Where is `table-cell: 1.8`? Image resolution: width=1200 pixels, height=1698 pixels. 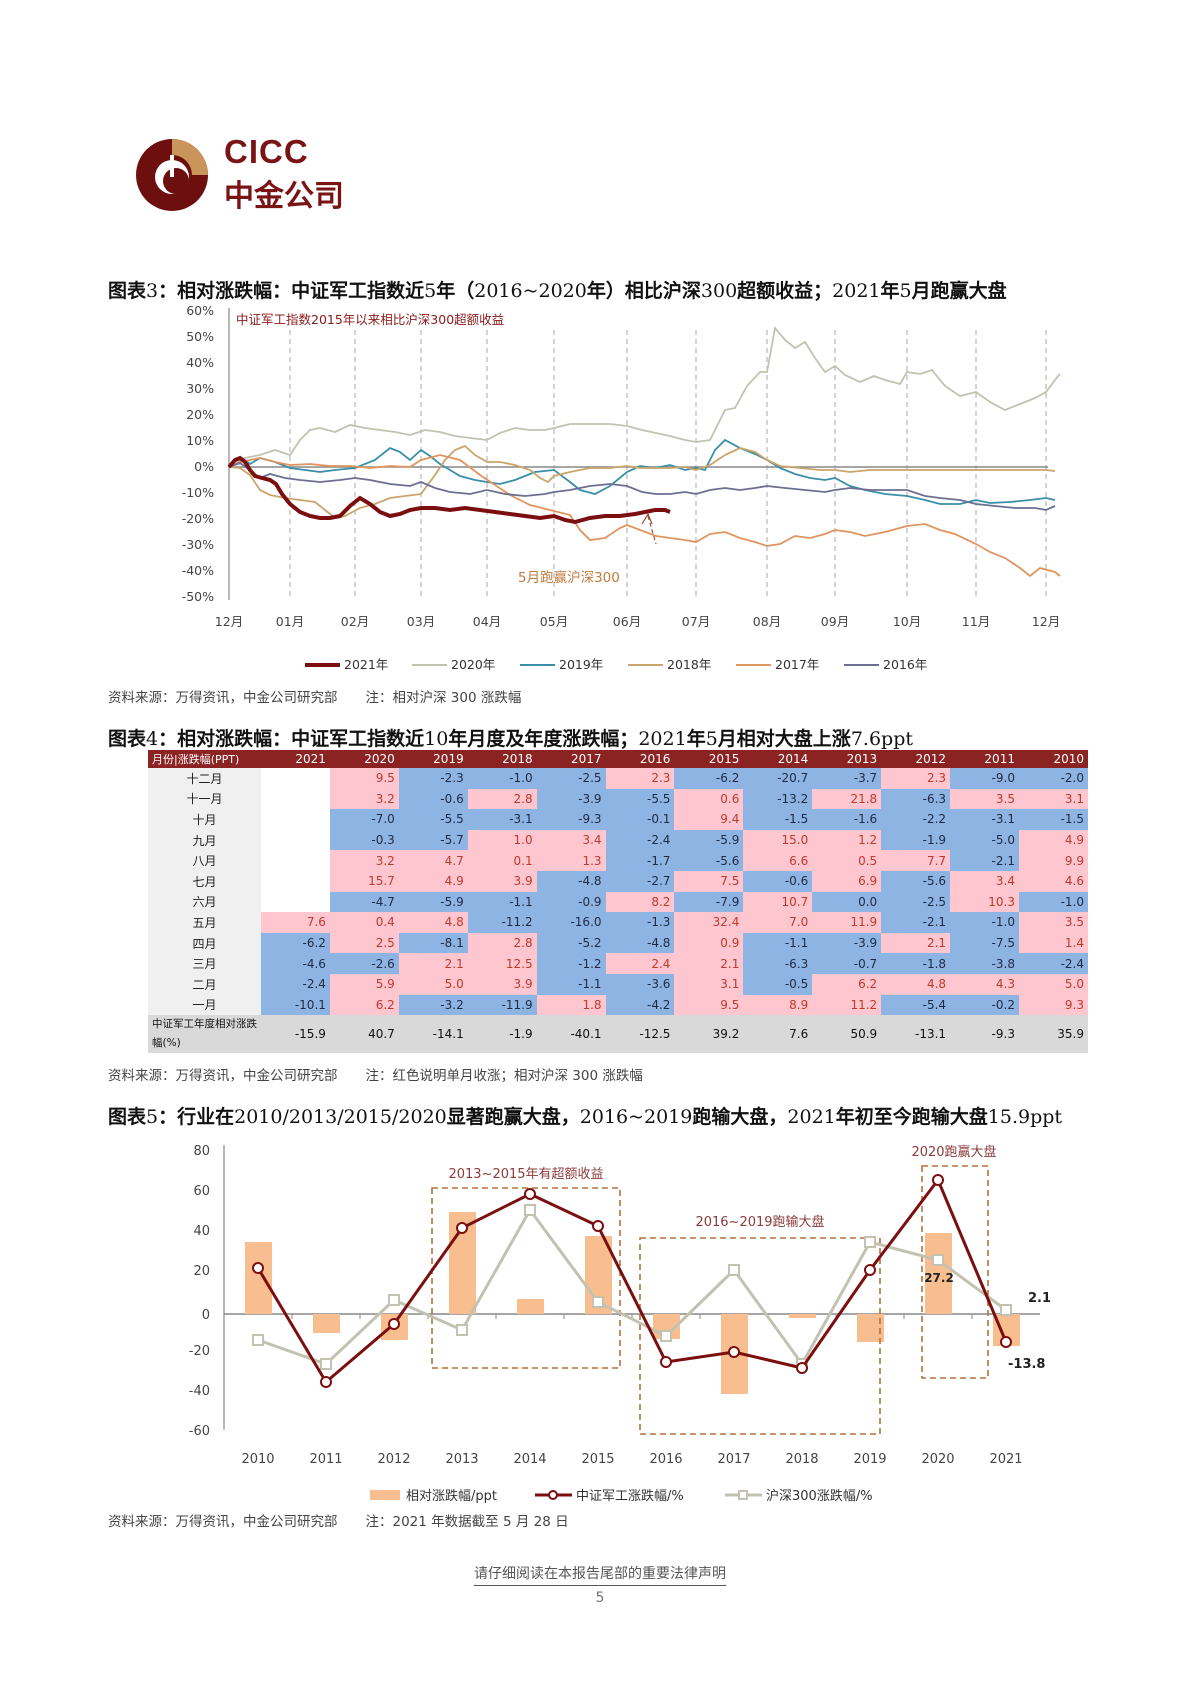
table-cell: 1.8 is located at coordinates (571, 1005).